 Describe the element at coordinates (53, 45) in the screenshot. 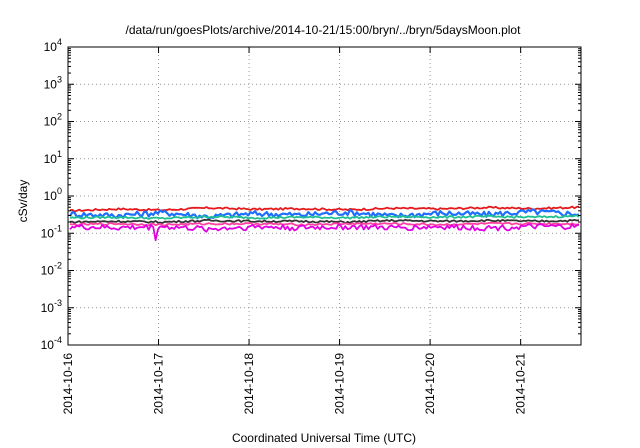

I see `y-tick-label: 10⁴` at that location.